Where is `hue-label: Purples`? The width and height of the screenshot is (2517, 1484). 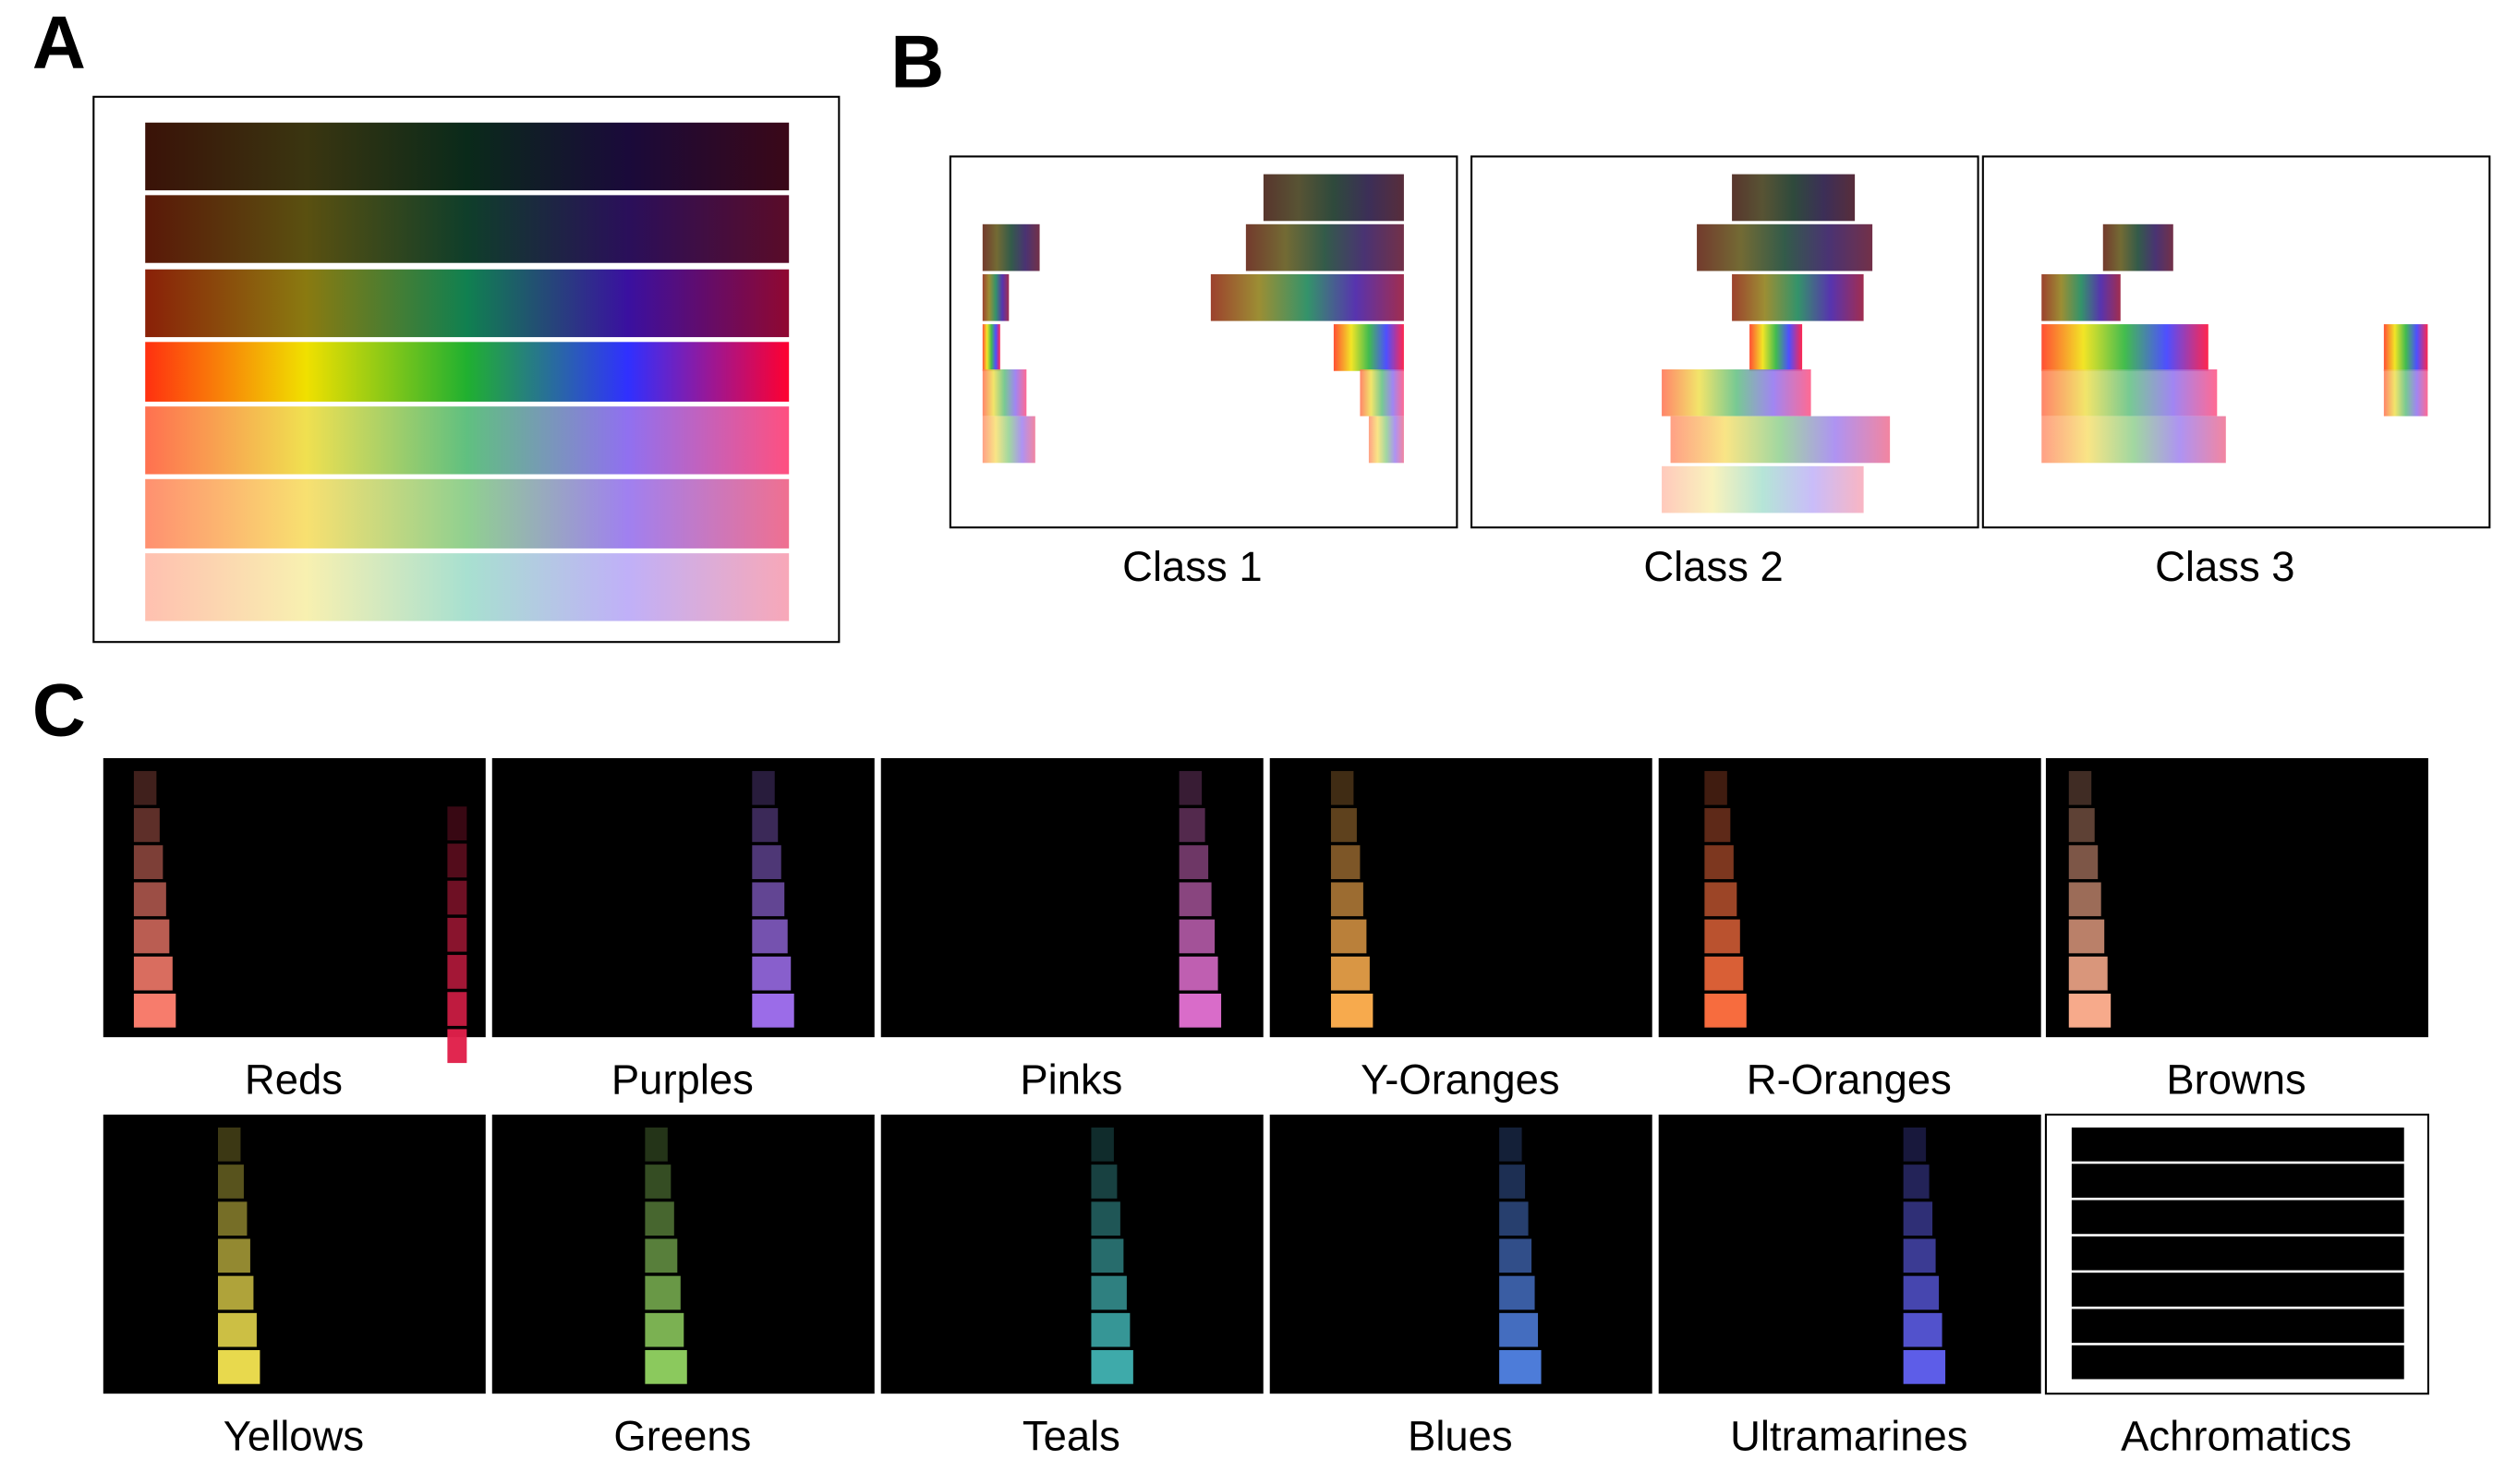
hue-label: Purples is located at coordinates (683, 1079).